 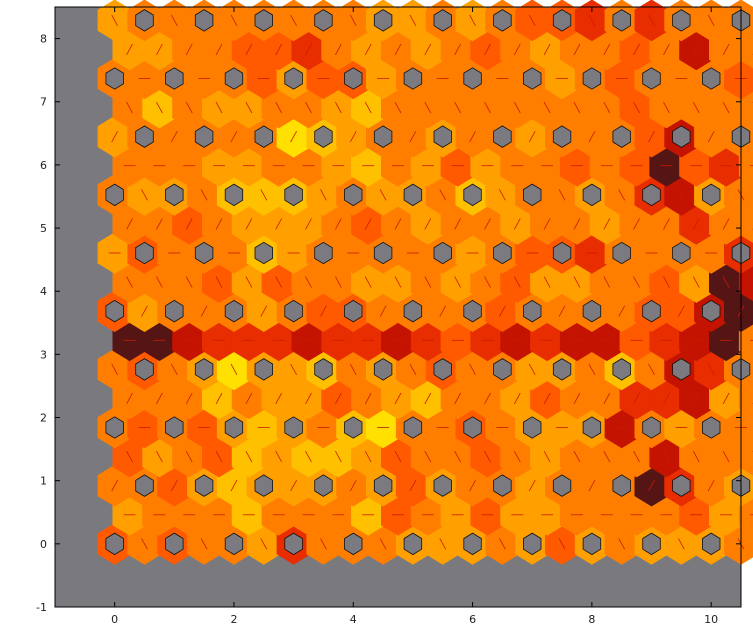 I want to click on y-tick-label: 0, so click(x=43, y=544).